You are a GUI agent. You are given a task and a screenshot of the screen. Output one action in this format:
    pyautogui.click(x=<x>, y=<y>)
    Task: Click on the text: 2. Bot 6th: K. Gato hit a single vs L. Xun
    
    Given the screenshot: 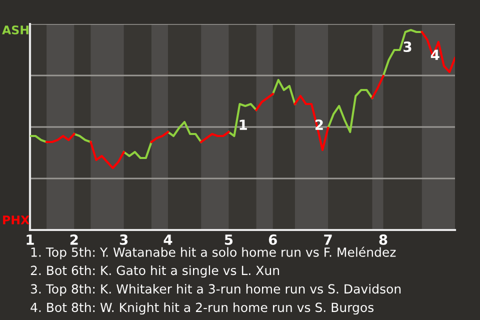 What is the action you would take?
    pyautogui.click(x=154, y=271)
    